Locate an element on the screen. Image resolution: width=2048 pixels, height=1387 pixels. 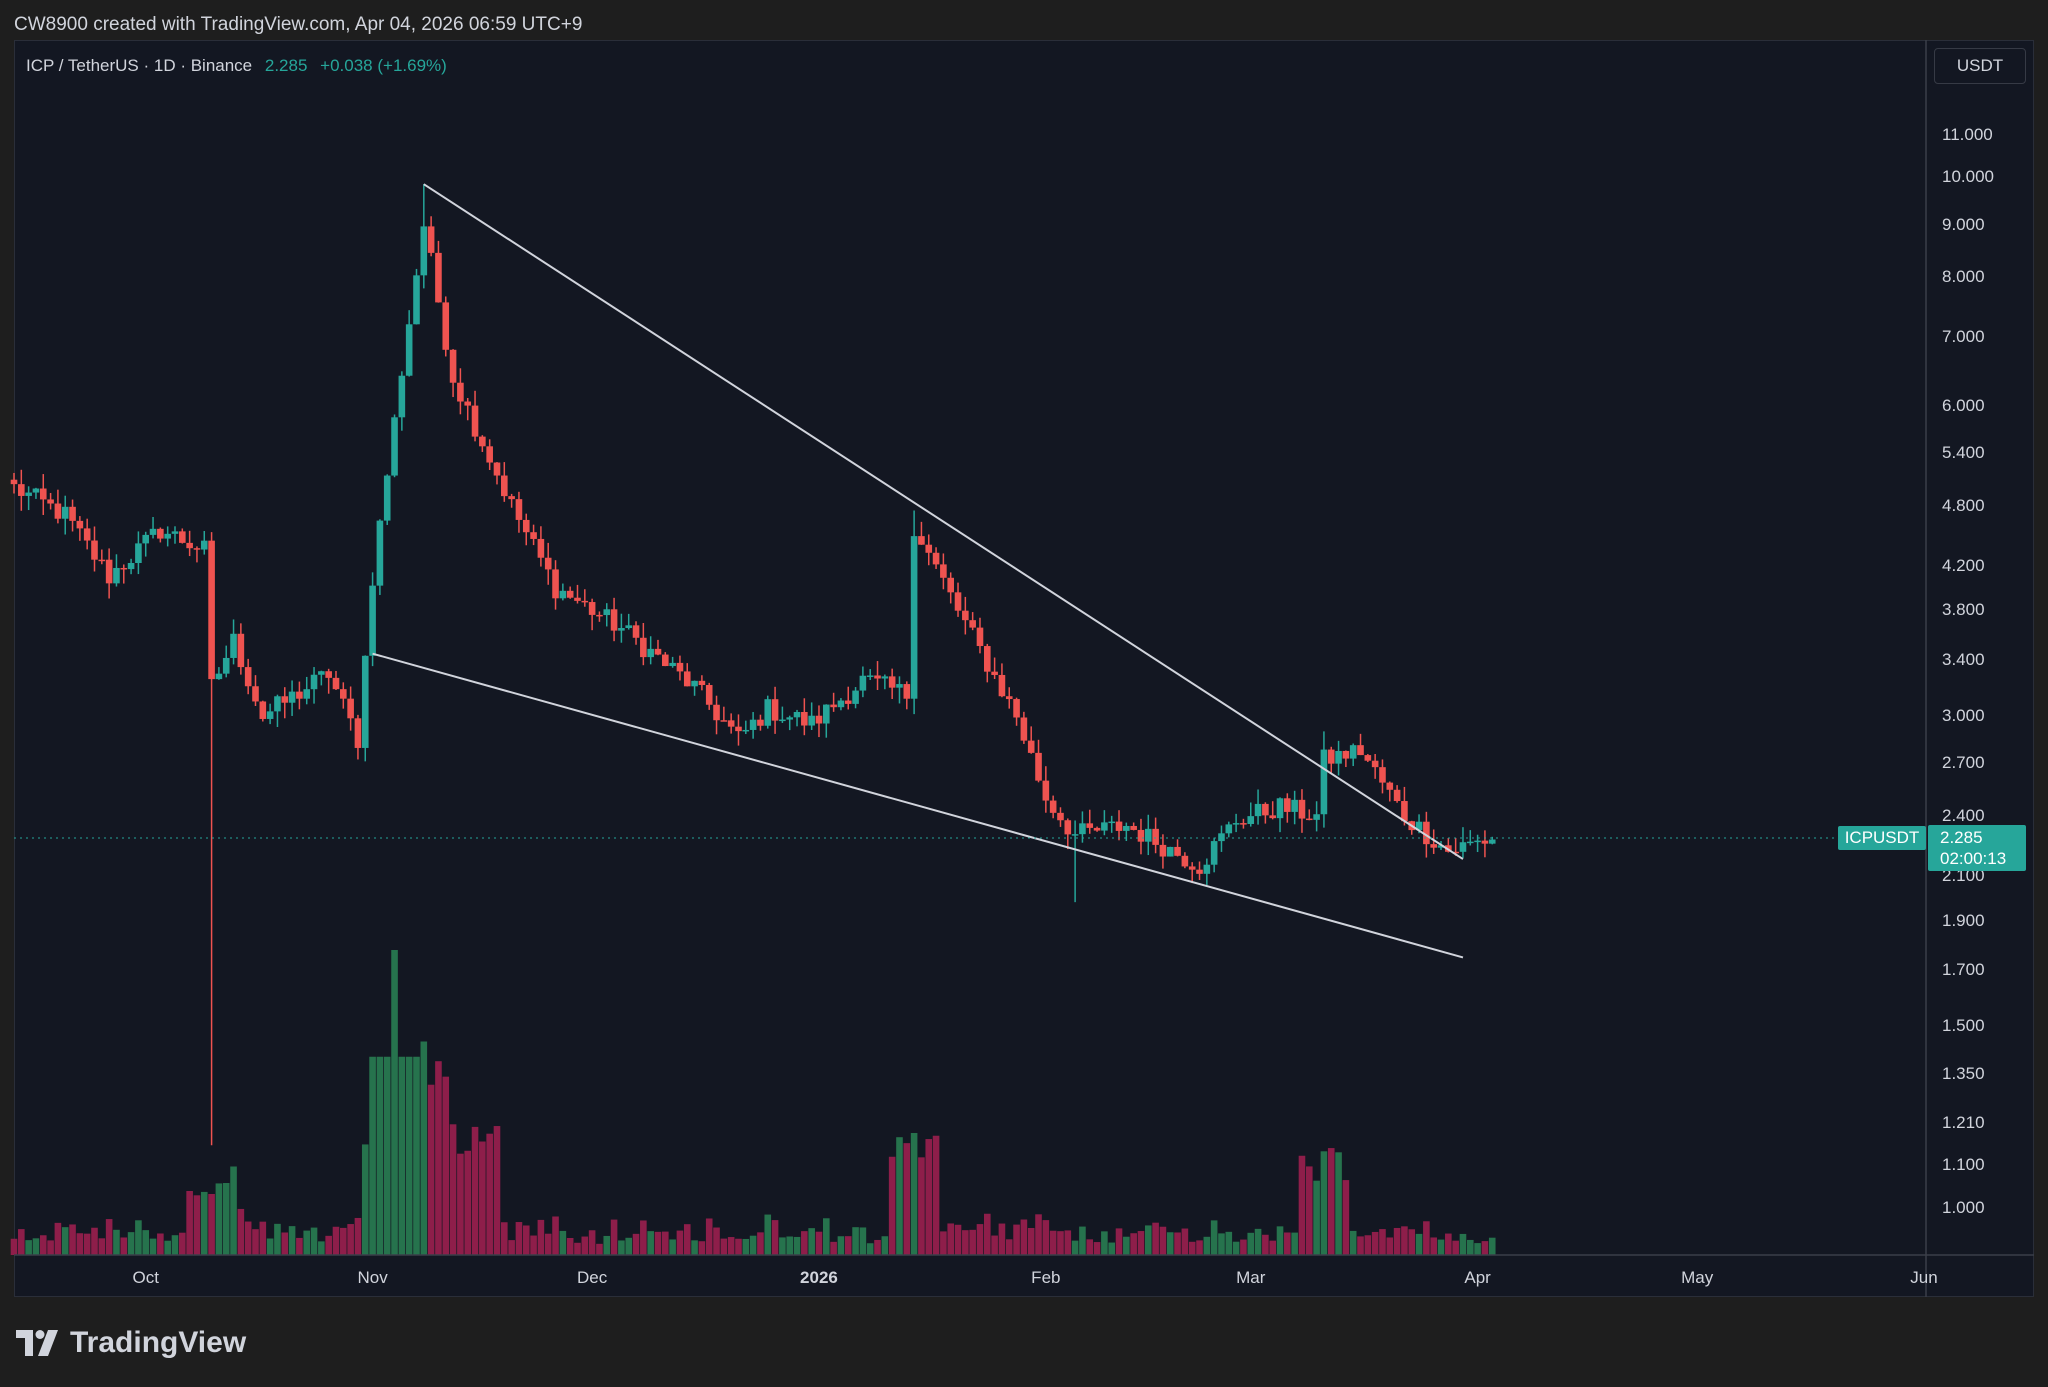
price-tick-label: 4.800 is located at coordinates (1963, 505).